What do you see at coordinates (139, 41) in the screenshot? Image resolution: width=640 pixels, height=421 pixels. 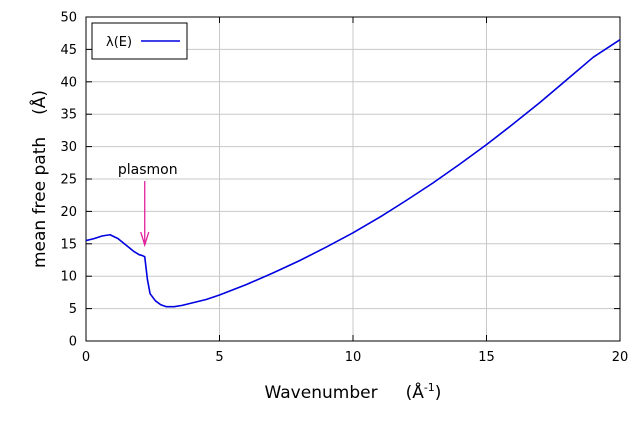 I see `legend: λ(E)` at bounding box center [139, 41].